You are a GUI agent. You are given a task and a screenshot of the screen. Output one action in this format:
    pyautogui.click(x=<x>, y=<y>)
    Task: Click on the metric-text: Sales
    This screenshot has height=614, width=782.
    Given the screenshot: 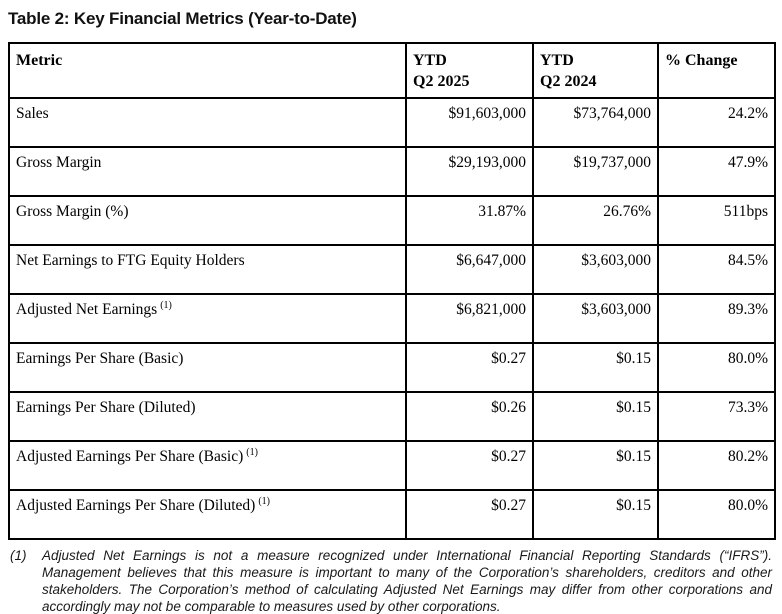 What is the action you would take?
    pyautogui.click(x=32, y=113)
    